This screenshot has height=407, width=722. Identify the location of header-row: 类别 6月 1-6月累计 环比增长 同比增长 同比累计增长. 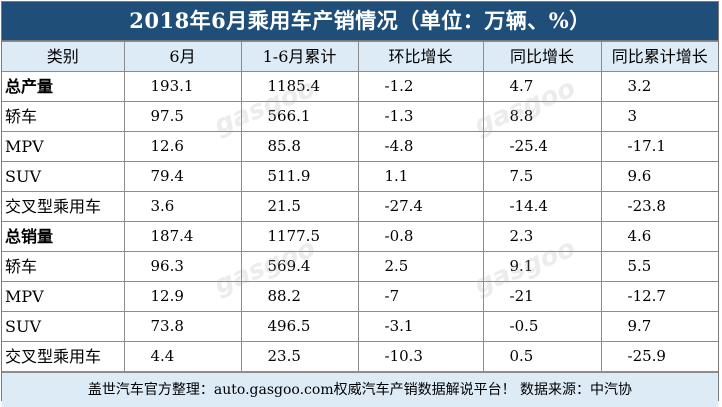
(360, 56).